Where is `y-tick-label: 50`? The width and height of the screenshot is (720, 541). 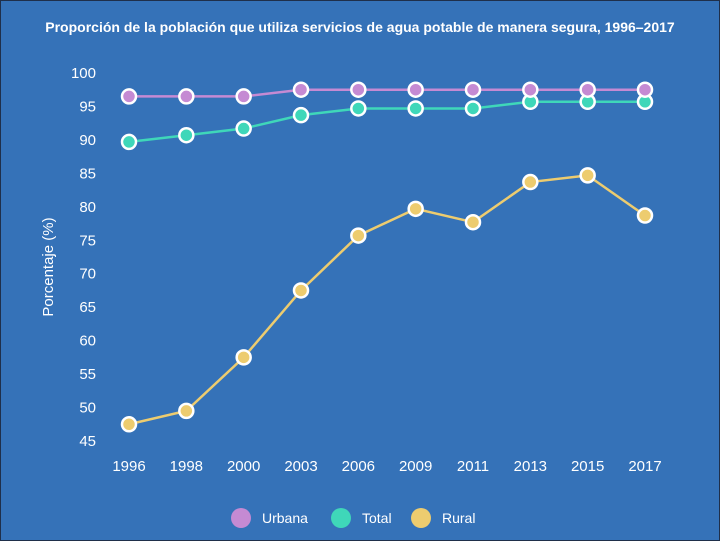
y-tick-label: 50 is located at coordinates (87, 408).